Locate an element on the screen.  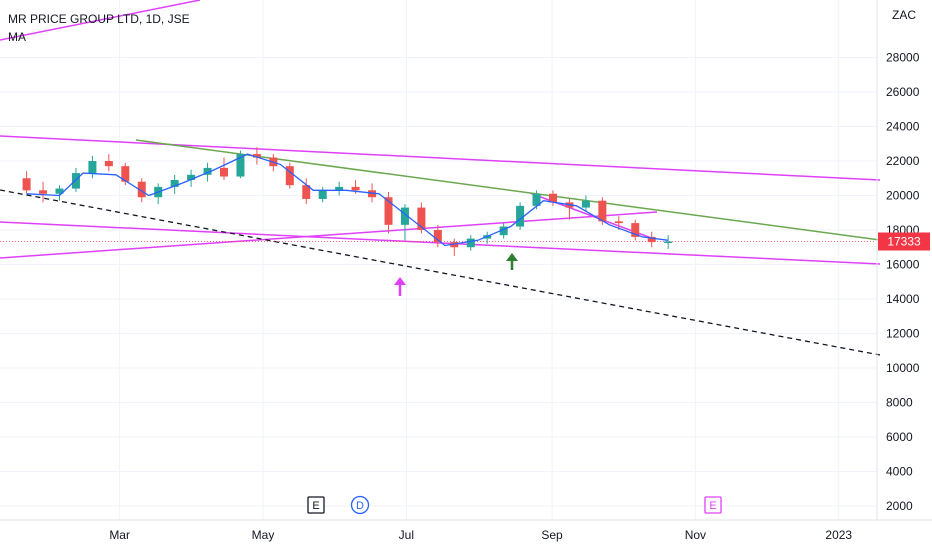
channel-line-top-left is located at coordinates (100, 20).